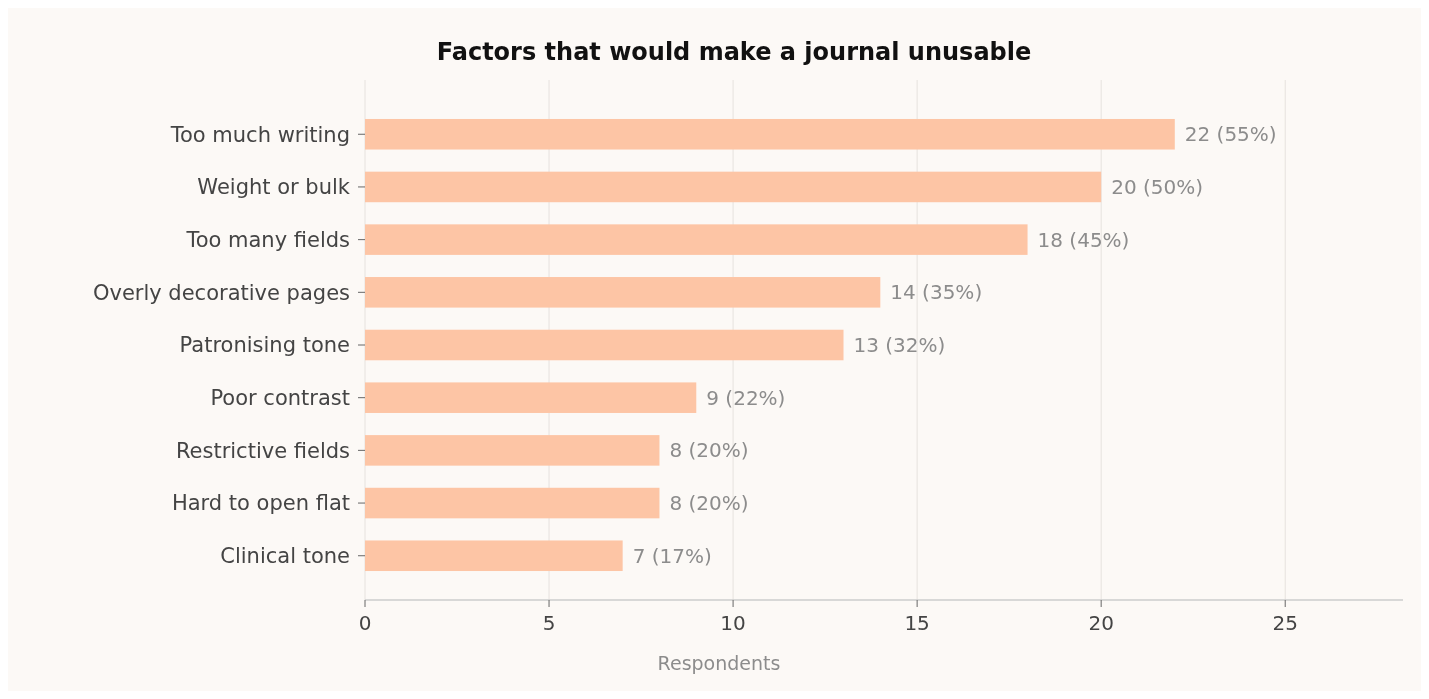 The image size is (1429, 699). I want to click on y-tick-label: Hard to open flat, so click(260, 503).